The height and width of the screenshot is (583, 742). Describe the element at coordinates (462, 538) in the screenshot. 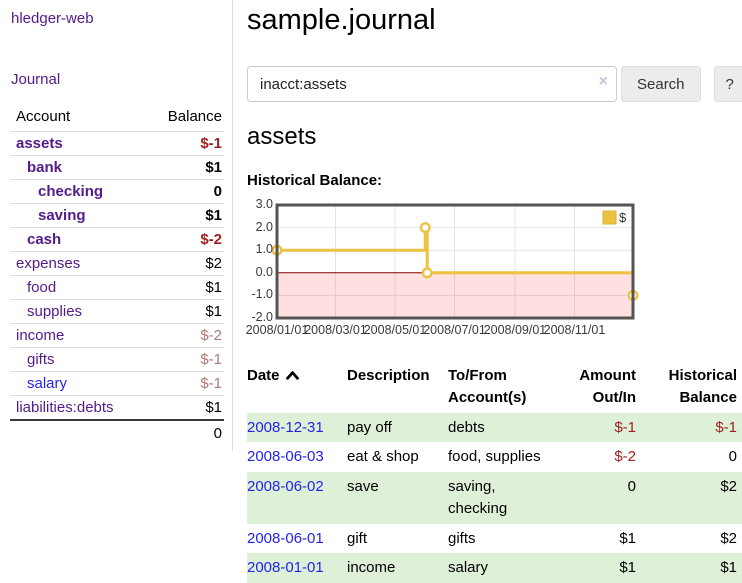

I see `transaction-accounts: gifts` at that location.